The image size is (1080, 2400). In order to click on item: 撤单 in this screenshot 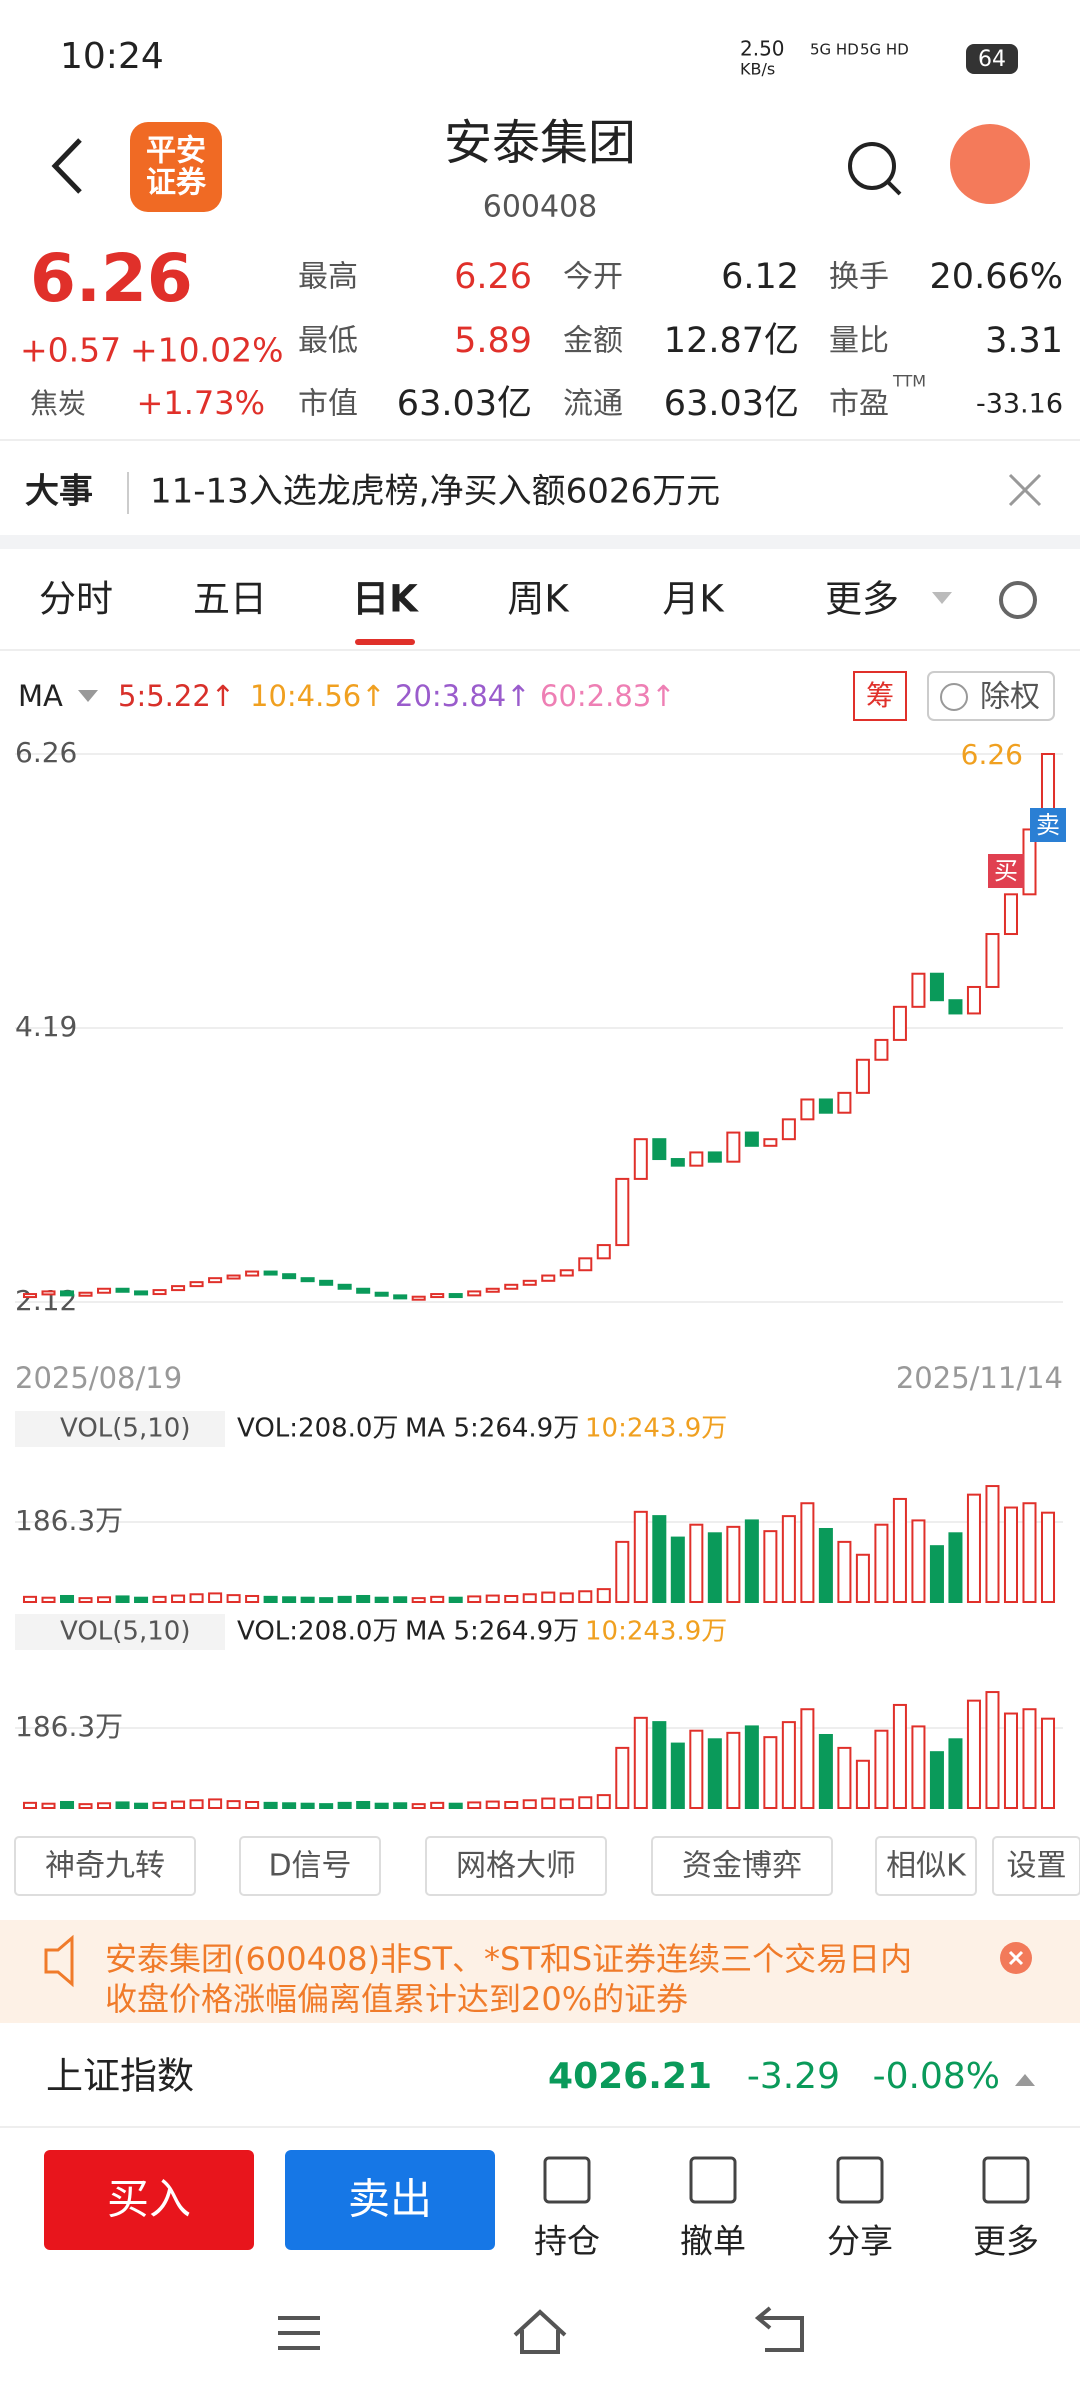, I will do `click(713, 2241)`.